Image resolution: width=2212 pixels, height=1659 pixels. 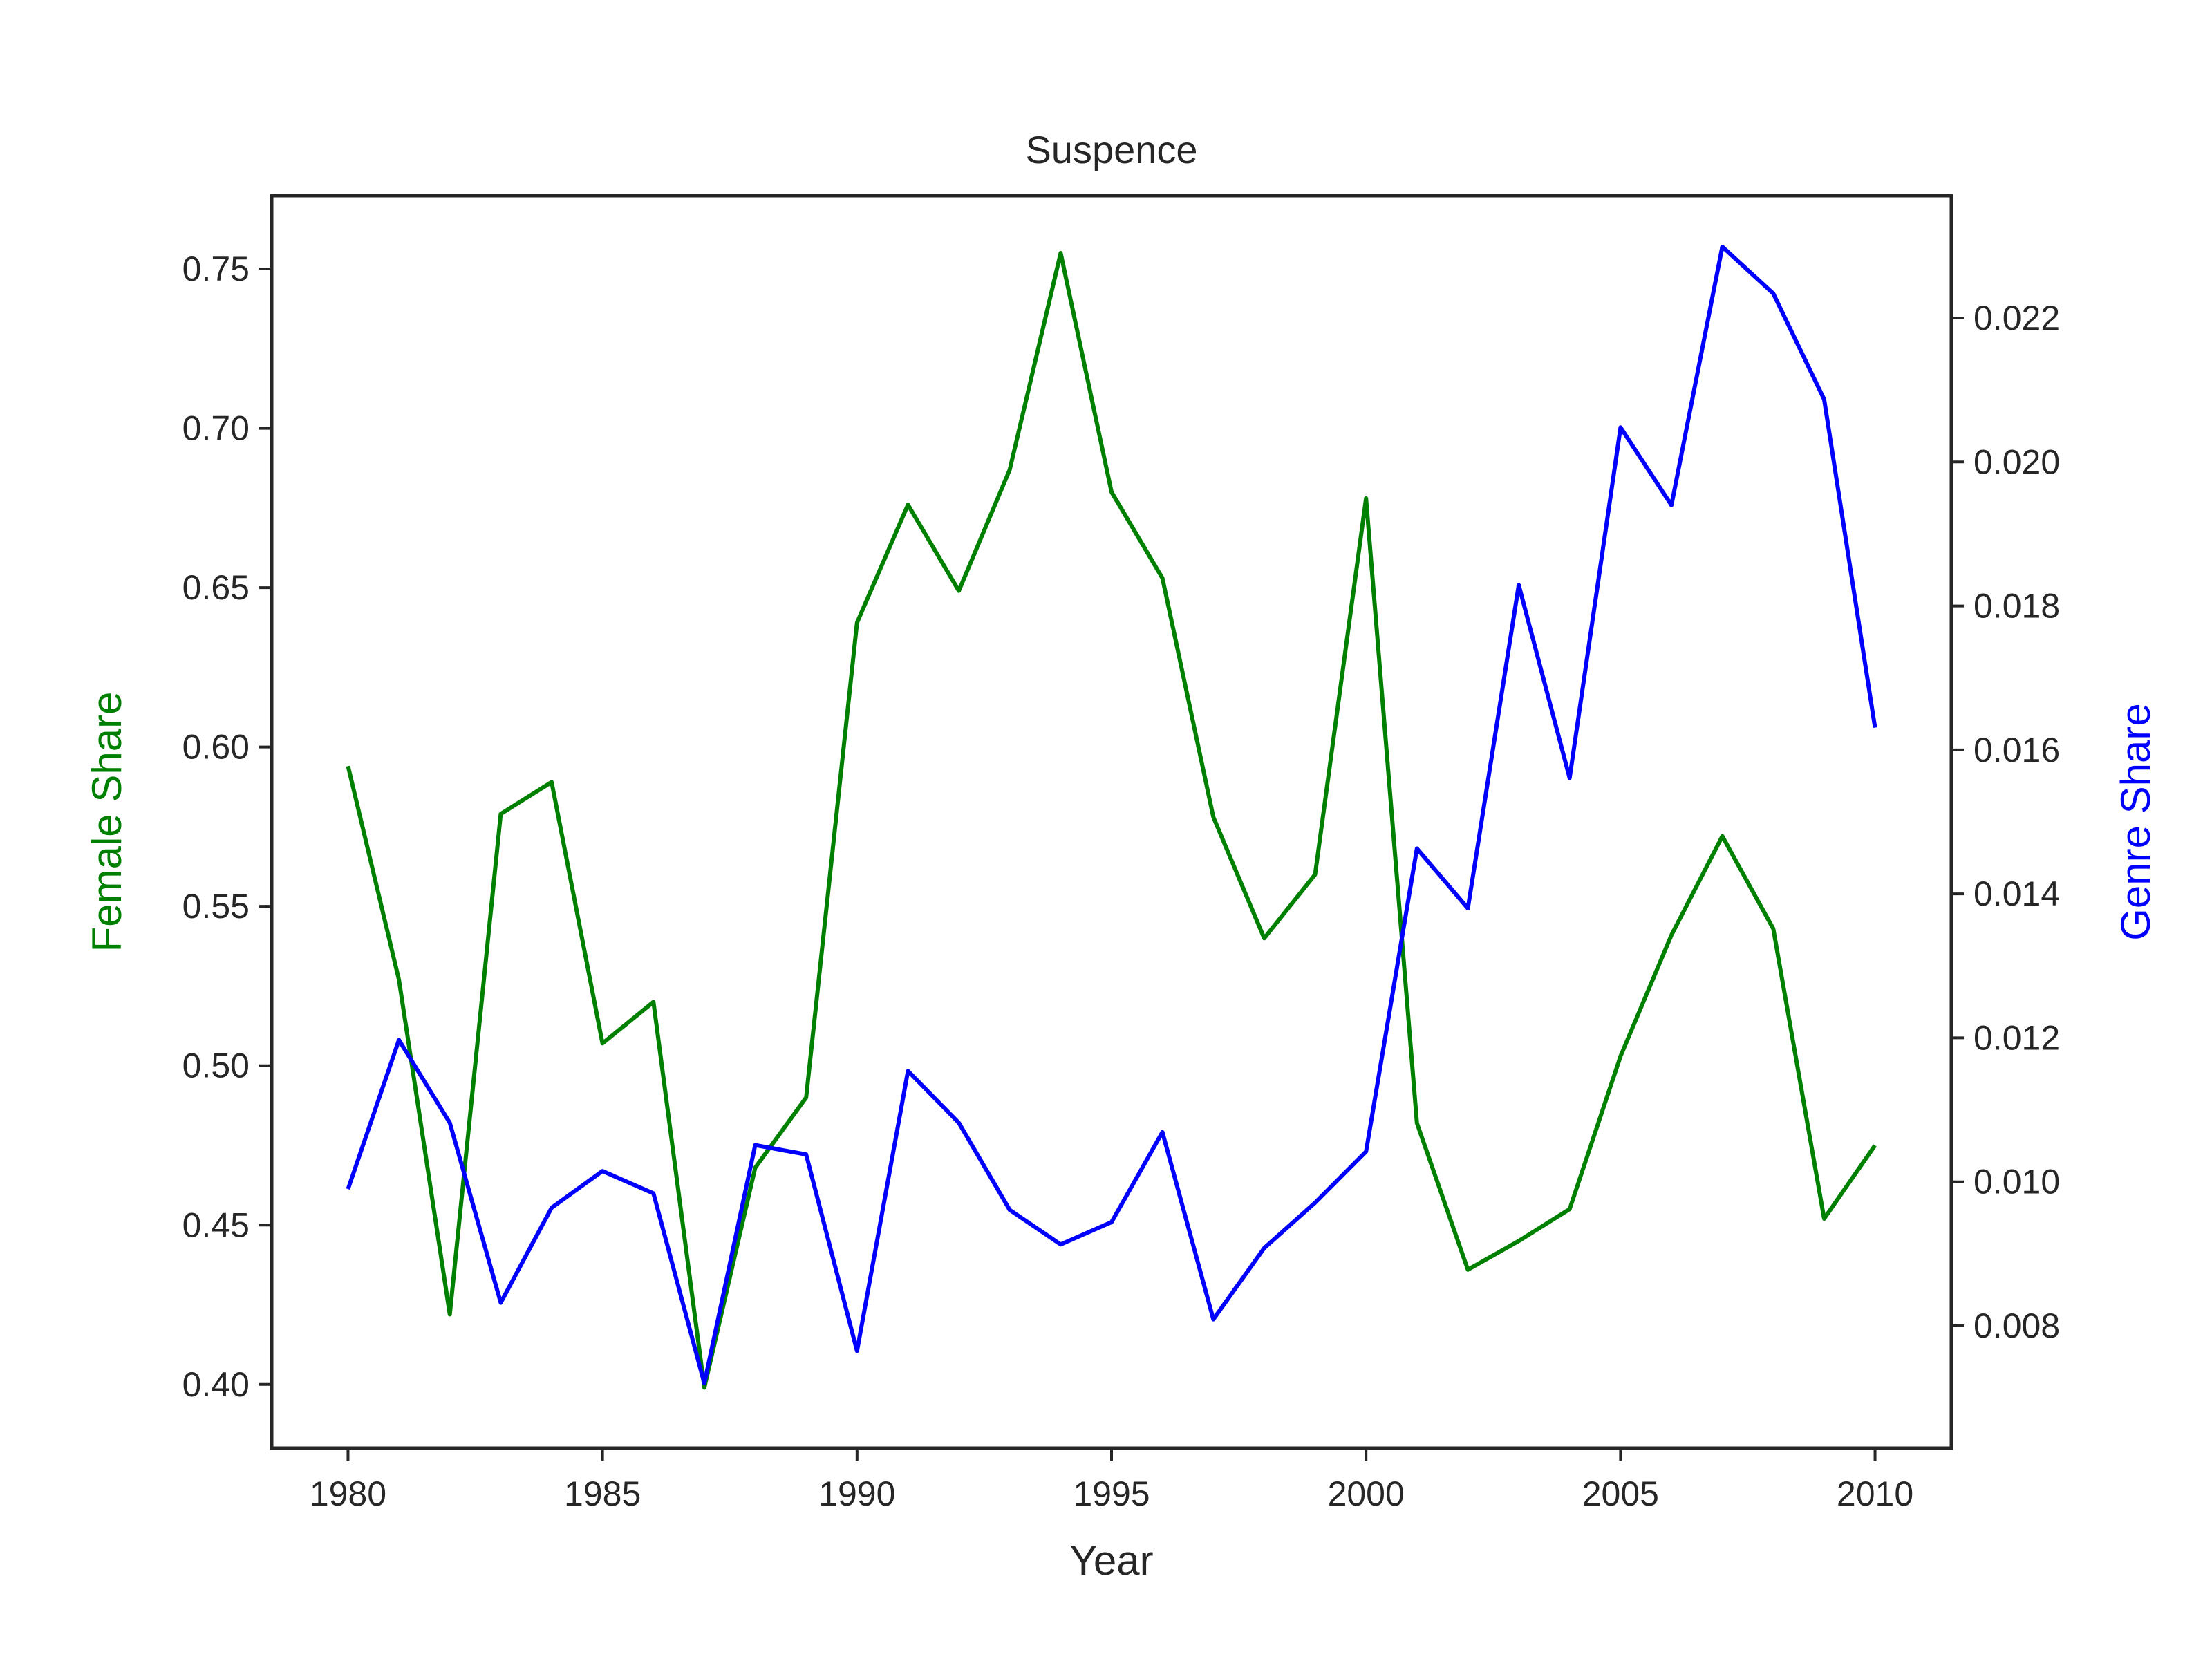 What do you see at coordinates (2017, 1325) in the screenshot?
I see `y-right-tick-label: 0.008` at bounding box center [2017, 1325].